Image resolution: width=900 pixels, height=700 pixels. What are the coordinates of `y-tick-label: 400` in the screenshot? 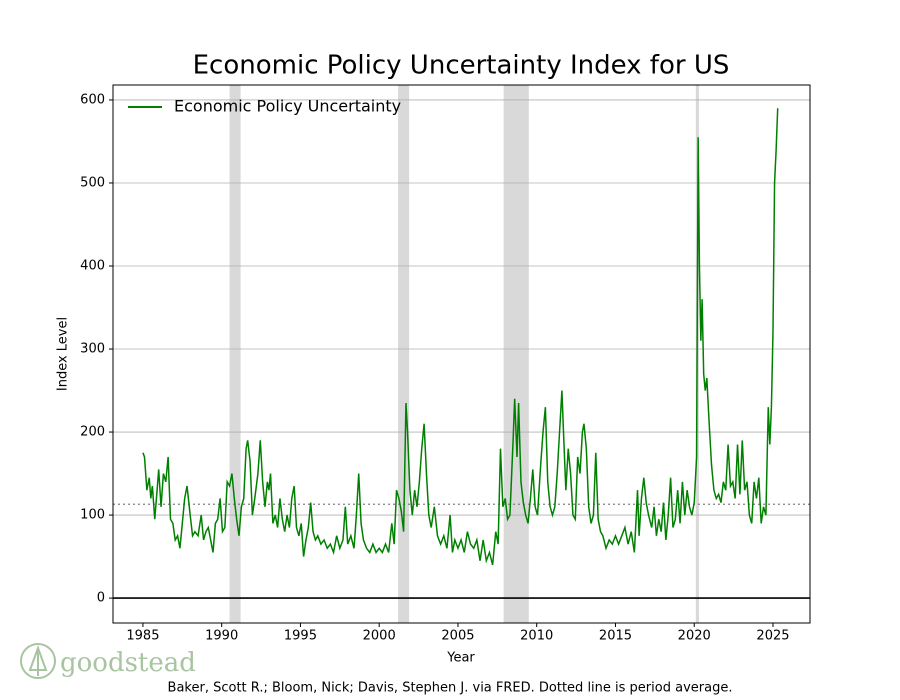 It's located at (92, 265).